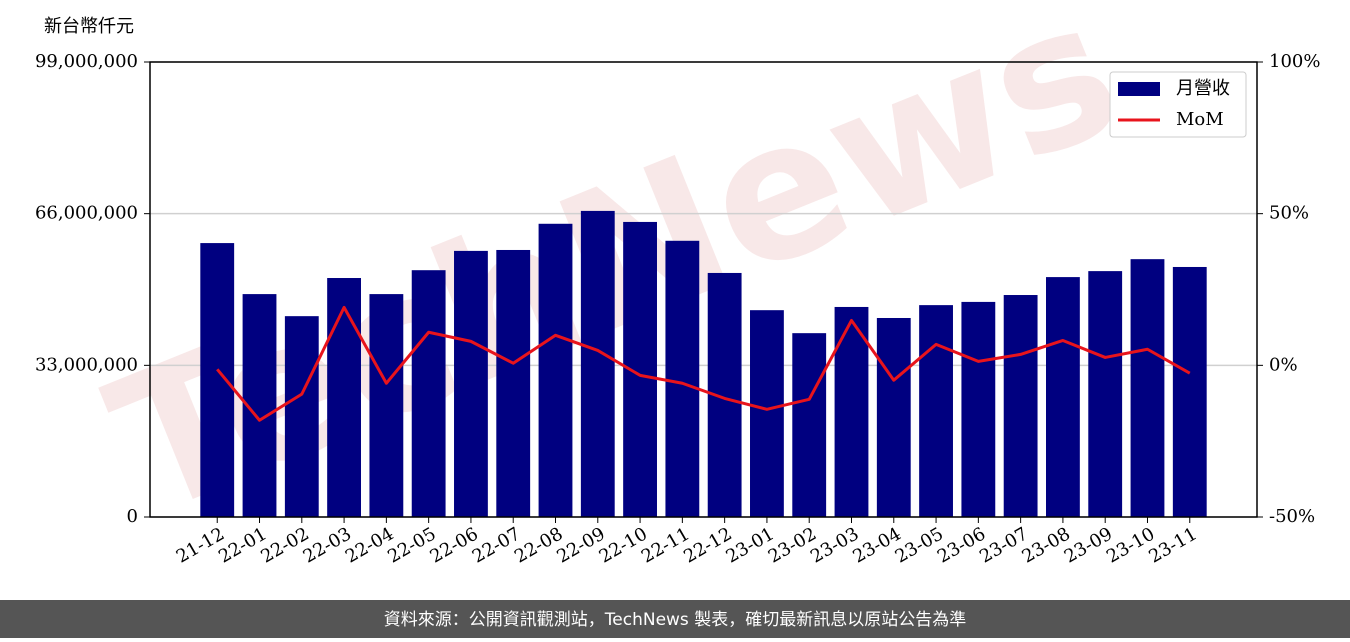  I want to click on y-axis-label: 新台幣仟元, so click(89, 26).